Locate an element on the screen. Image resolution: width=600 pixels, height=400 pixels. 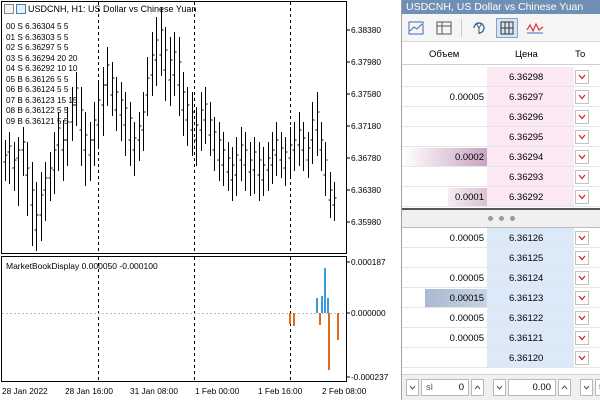
columns-icon is located at coordinates (444, 28).